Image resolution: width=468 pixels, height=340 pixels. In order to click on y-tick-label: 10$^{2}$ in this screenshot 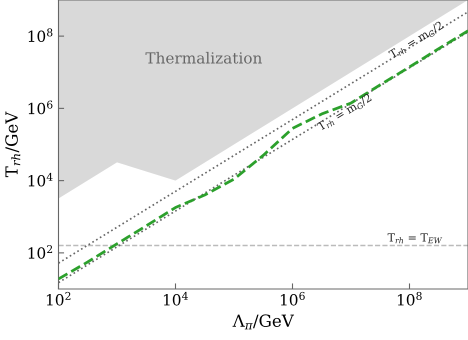, I will do `click(40, 252)`.